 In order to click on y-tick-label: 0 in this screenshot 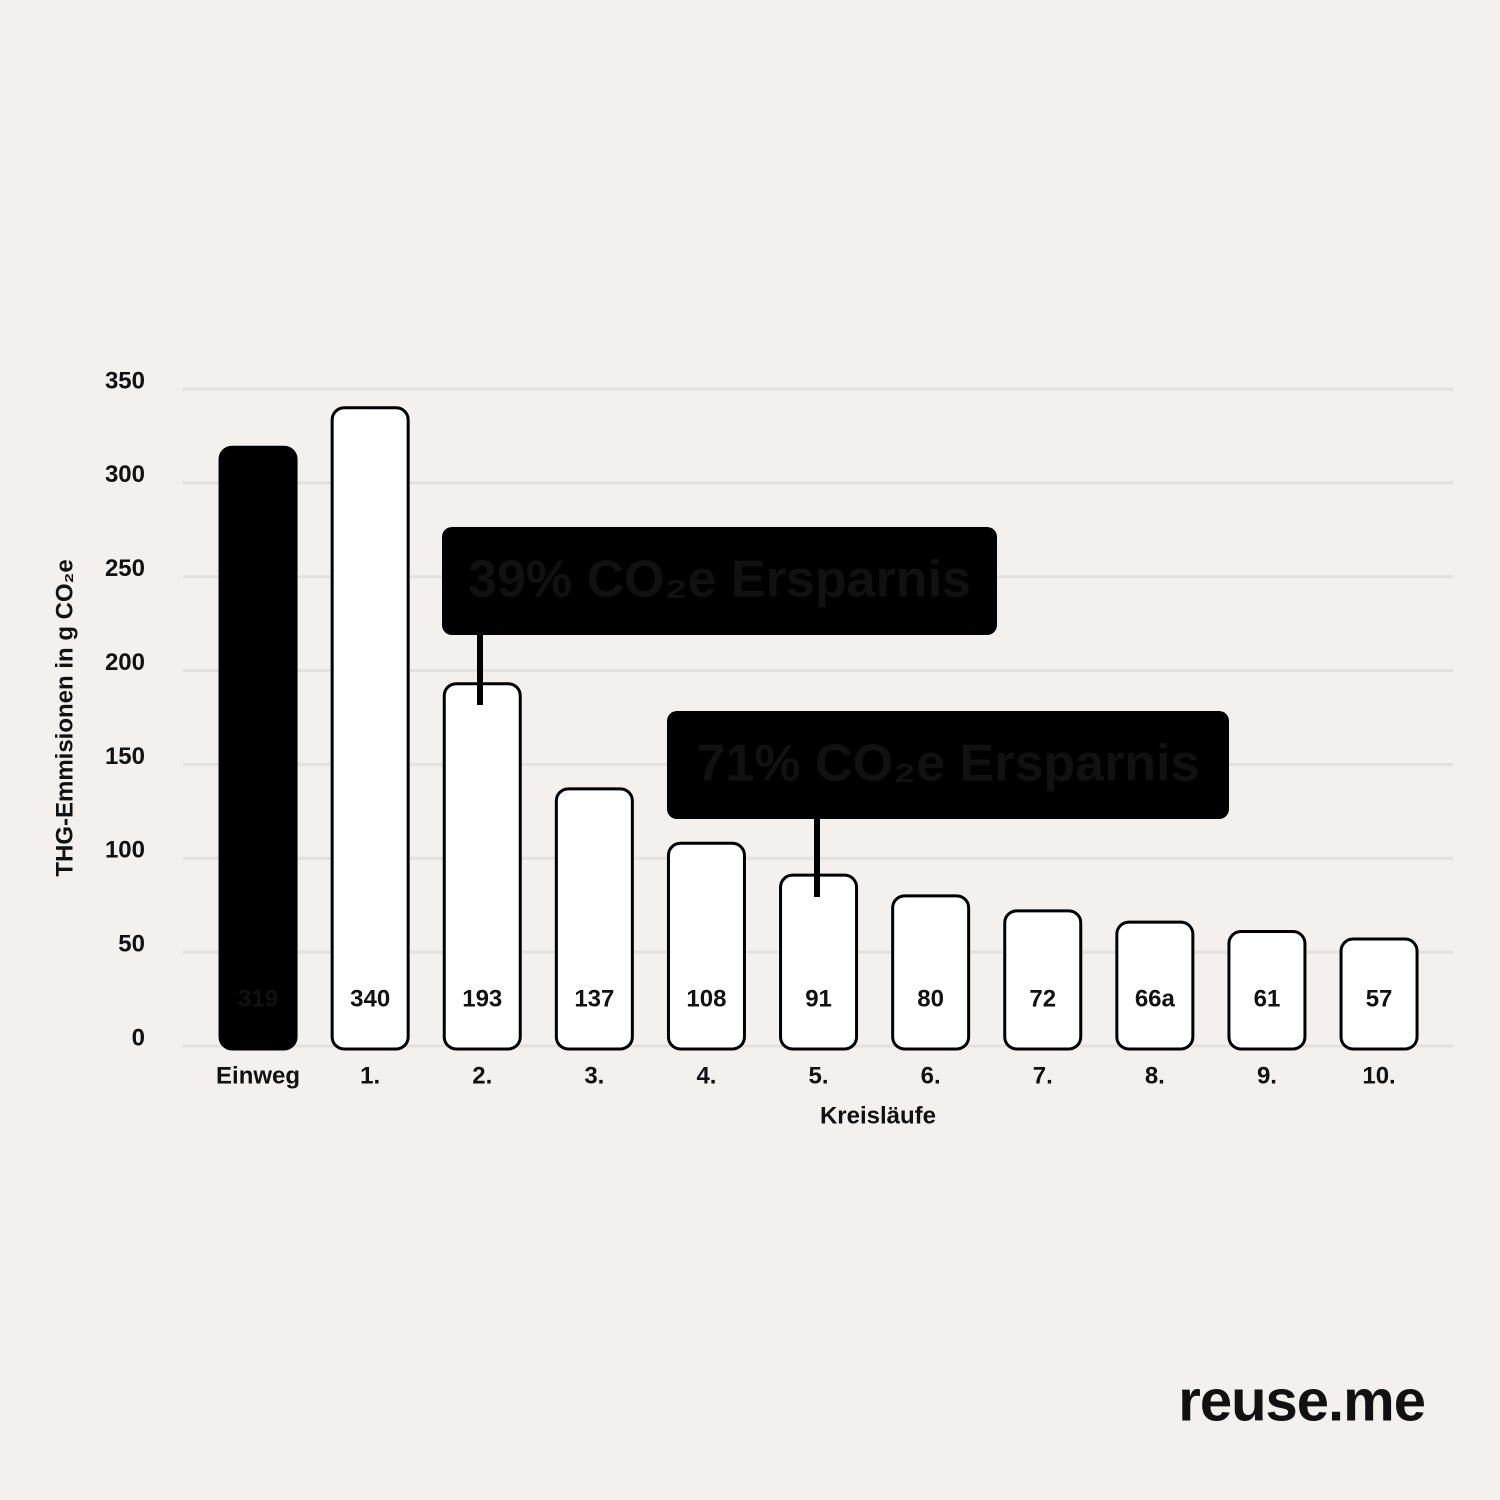, I will do `click(138, 1037)`.